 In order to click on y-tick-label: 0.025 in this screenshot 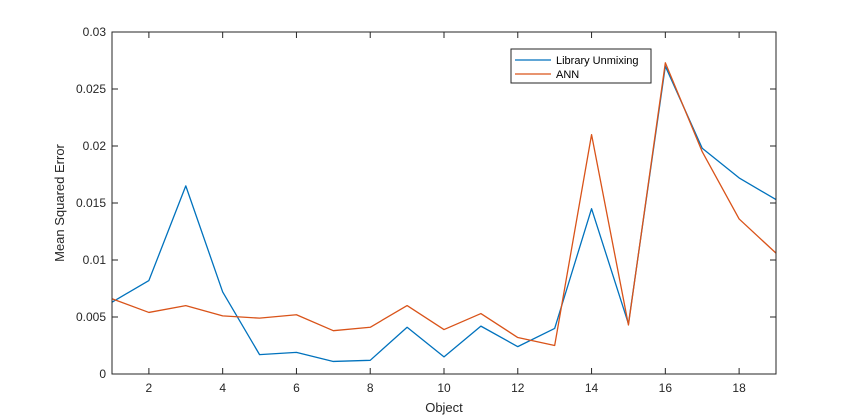, I will do `click(91, 89)`.